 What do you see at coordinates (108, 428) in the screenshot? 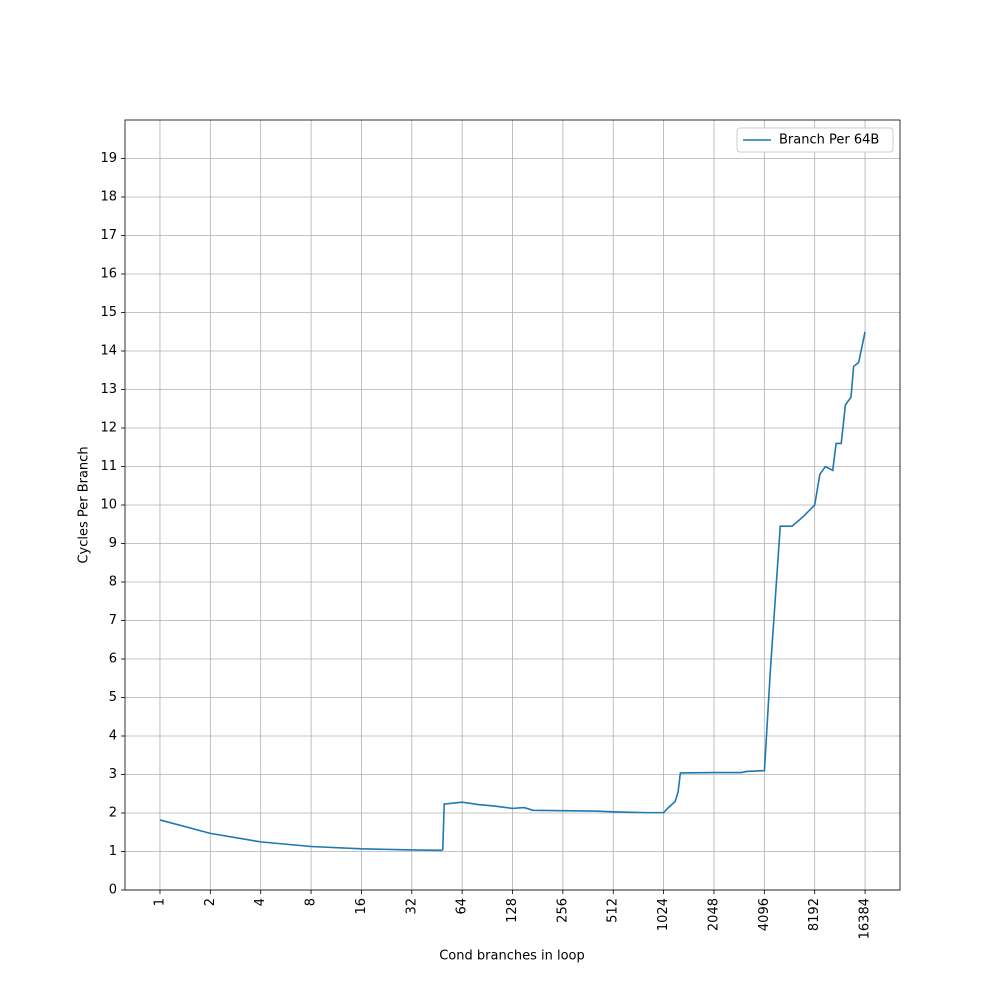
I see `y-tick-label: 12` at bounding box center [108, 428].